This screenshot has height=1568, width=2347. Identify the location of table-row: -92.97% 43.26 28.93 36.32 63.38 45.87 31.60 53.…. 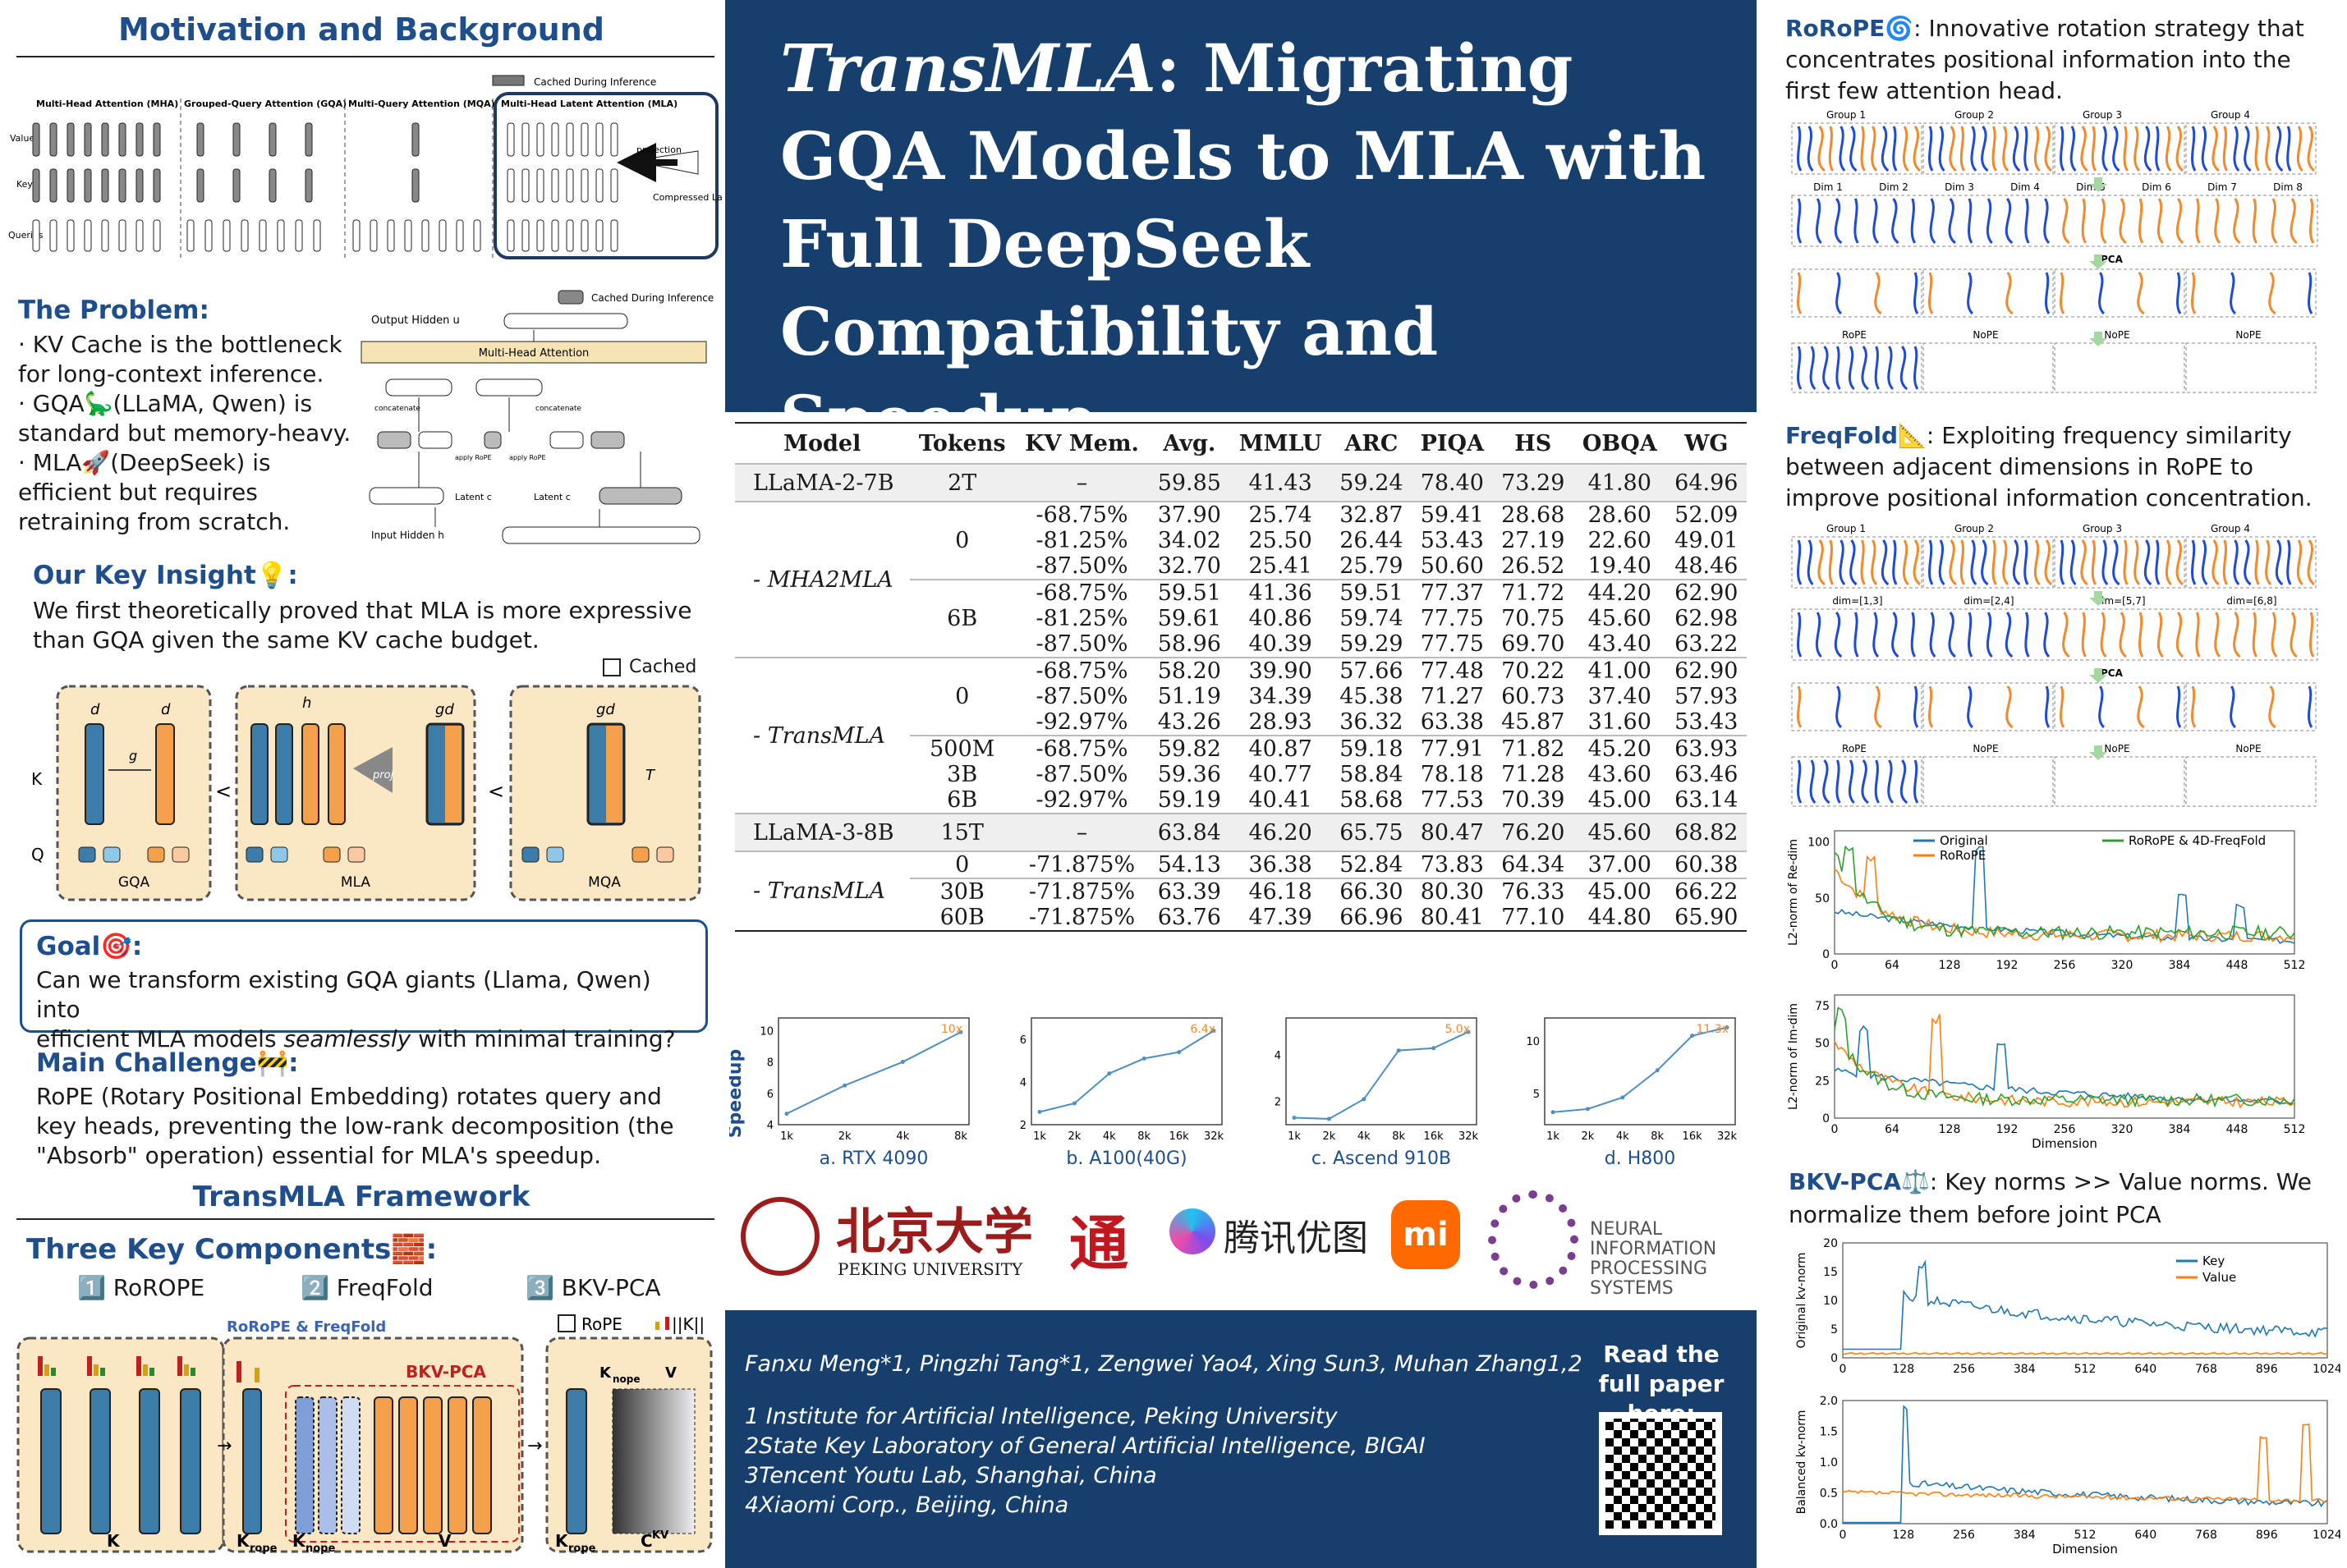
(1387, 722).